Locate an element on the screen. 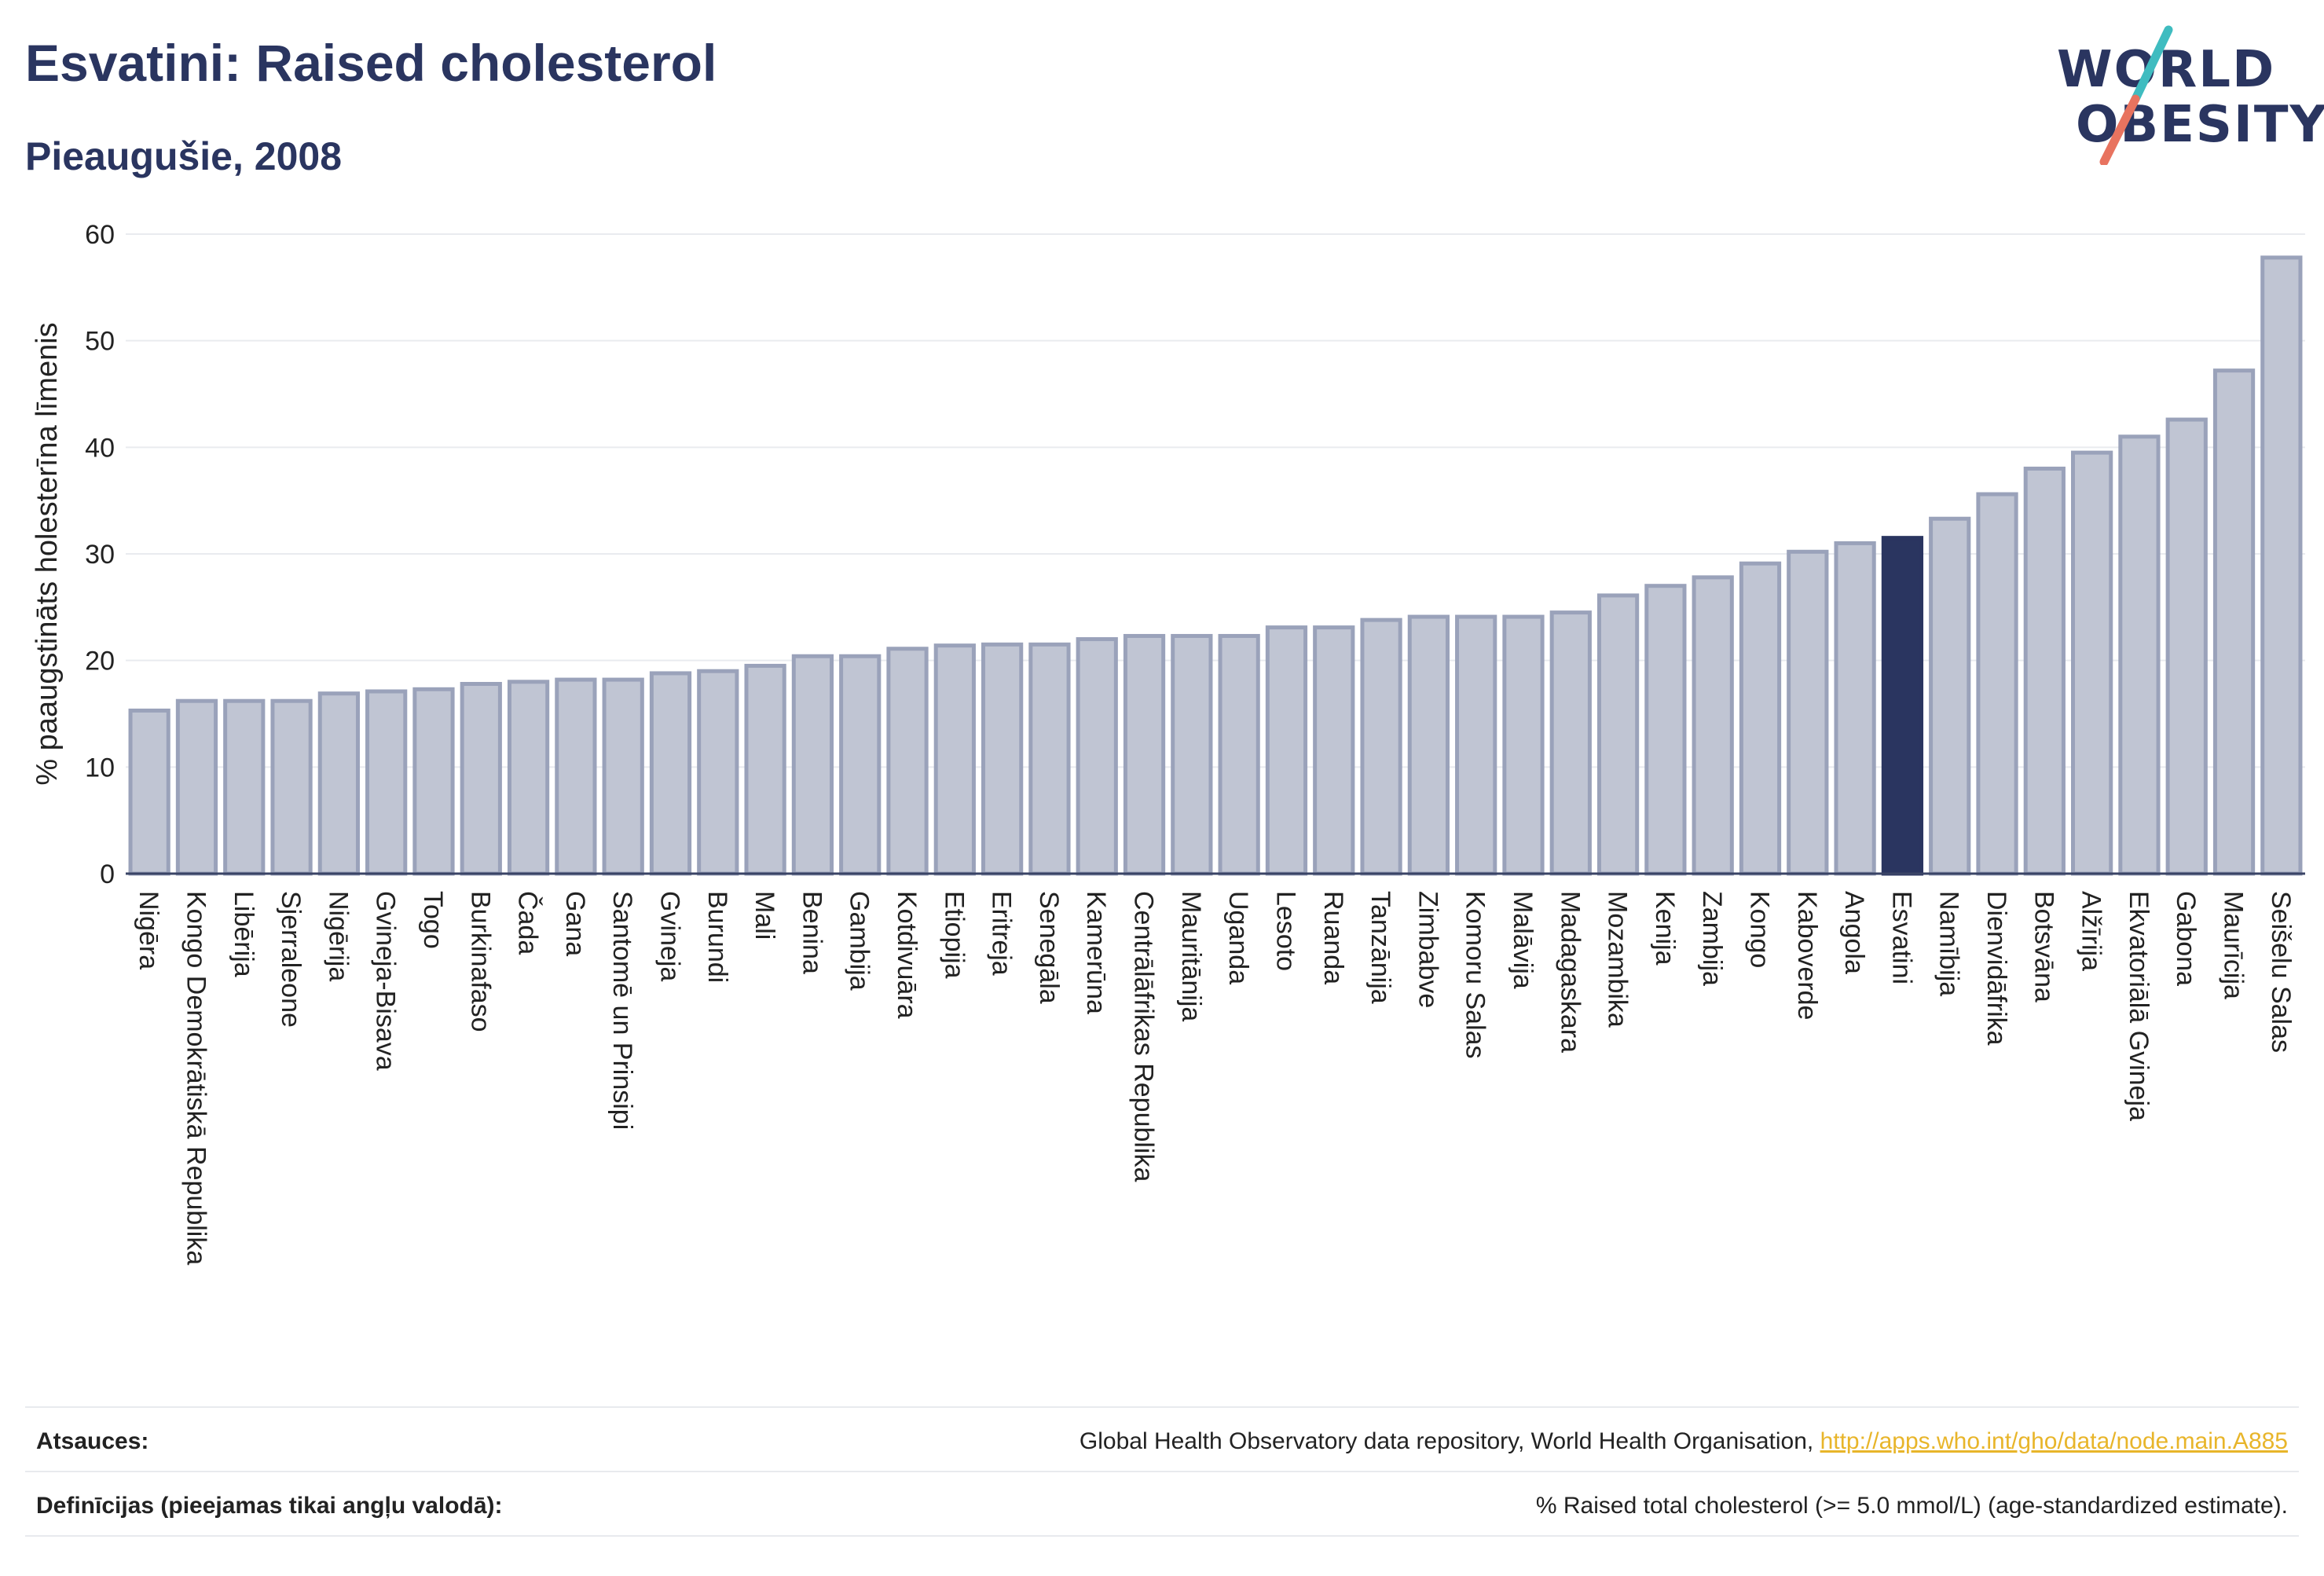  y-tick-label: 30 is located at coordinates (100, 555).